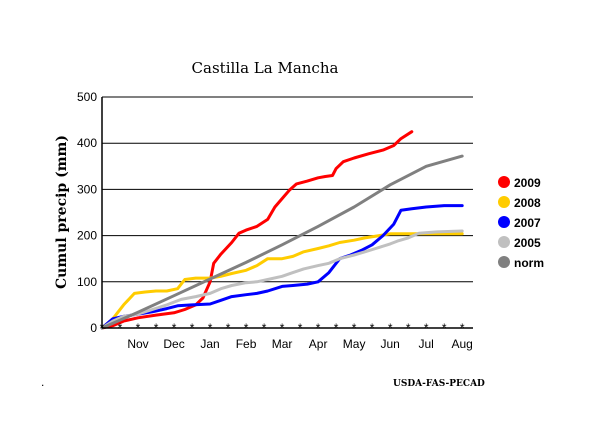 Image resolution: width=590 pixels, height=442 pixels. I want to click on legend-label-2005: 2005, so click(527, 243).